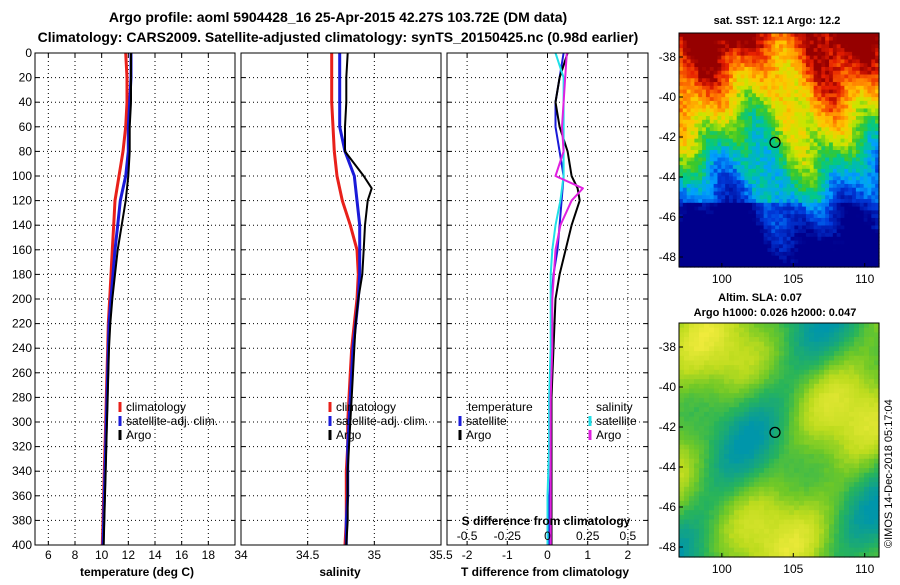 This screenshot has width=900, height=585. What do you see at coordinates (26, 127) in the screenshot?
I see `depth-tick-label: 60` at bounding box center [26, 127].